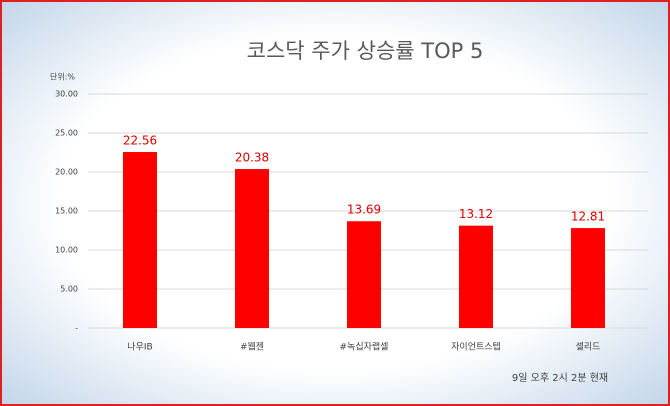 Image resolution: width=670 pixels, height=406 pixels. What do you see at coordinates (69, 289) in the screenshot?
I see `y-tick-label: 5.00` at bounding box center [69, 289].